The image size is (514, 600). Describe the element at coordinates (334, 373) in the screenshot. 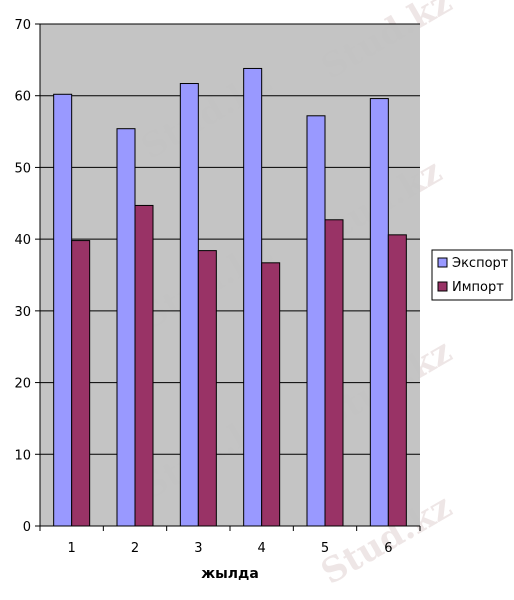

I see `bar-Импорт-5` at that location.